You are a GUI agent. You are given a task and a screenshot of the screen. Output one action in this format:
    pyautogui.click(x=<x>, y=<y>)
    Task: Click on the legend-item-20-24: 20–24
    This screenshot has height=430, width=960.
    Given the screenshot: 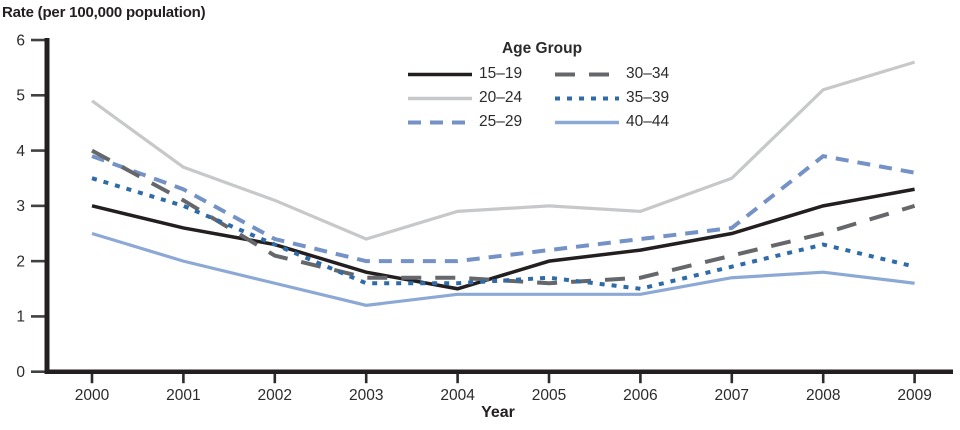 What is the action you would take?
    pyautogui.click(x=468, y=98)
    